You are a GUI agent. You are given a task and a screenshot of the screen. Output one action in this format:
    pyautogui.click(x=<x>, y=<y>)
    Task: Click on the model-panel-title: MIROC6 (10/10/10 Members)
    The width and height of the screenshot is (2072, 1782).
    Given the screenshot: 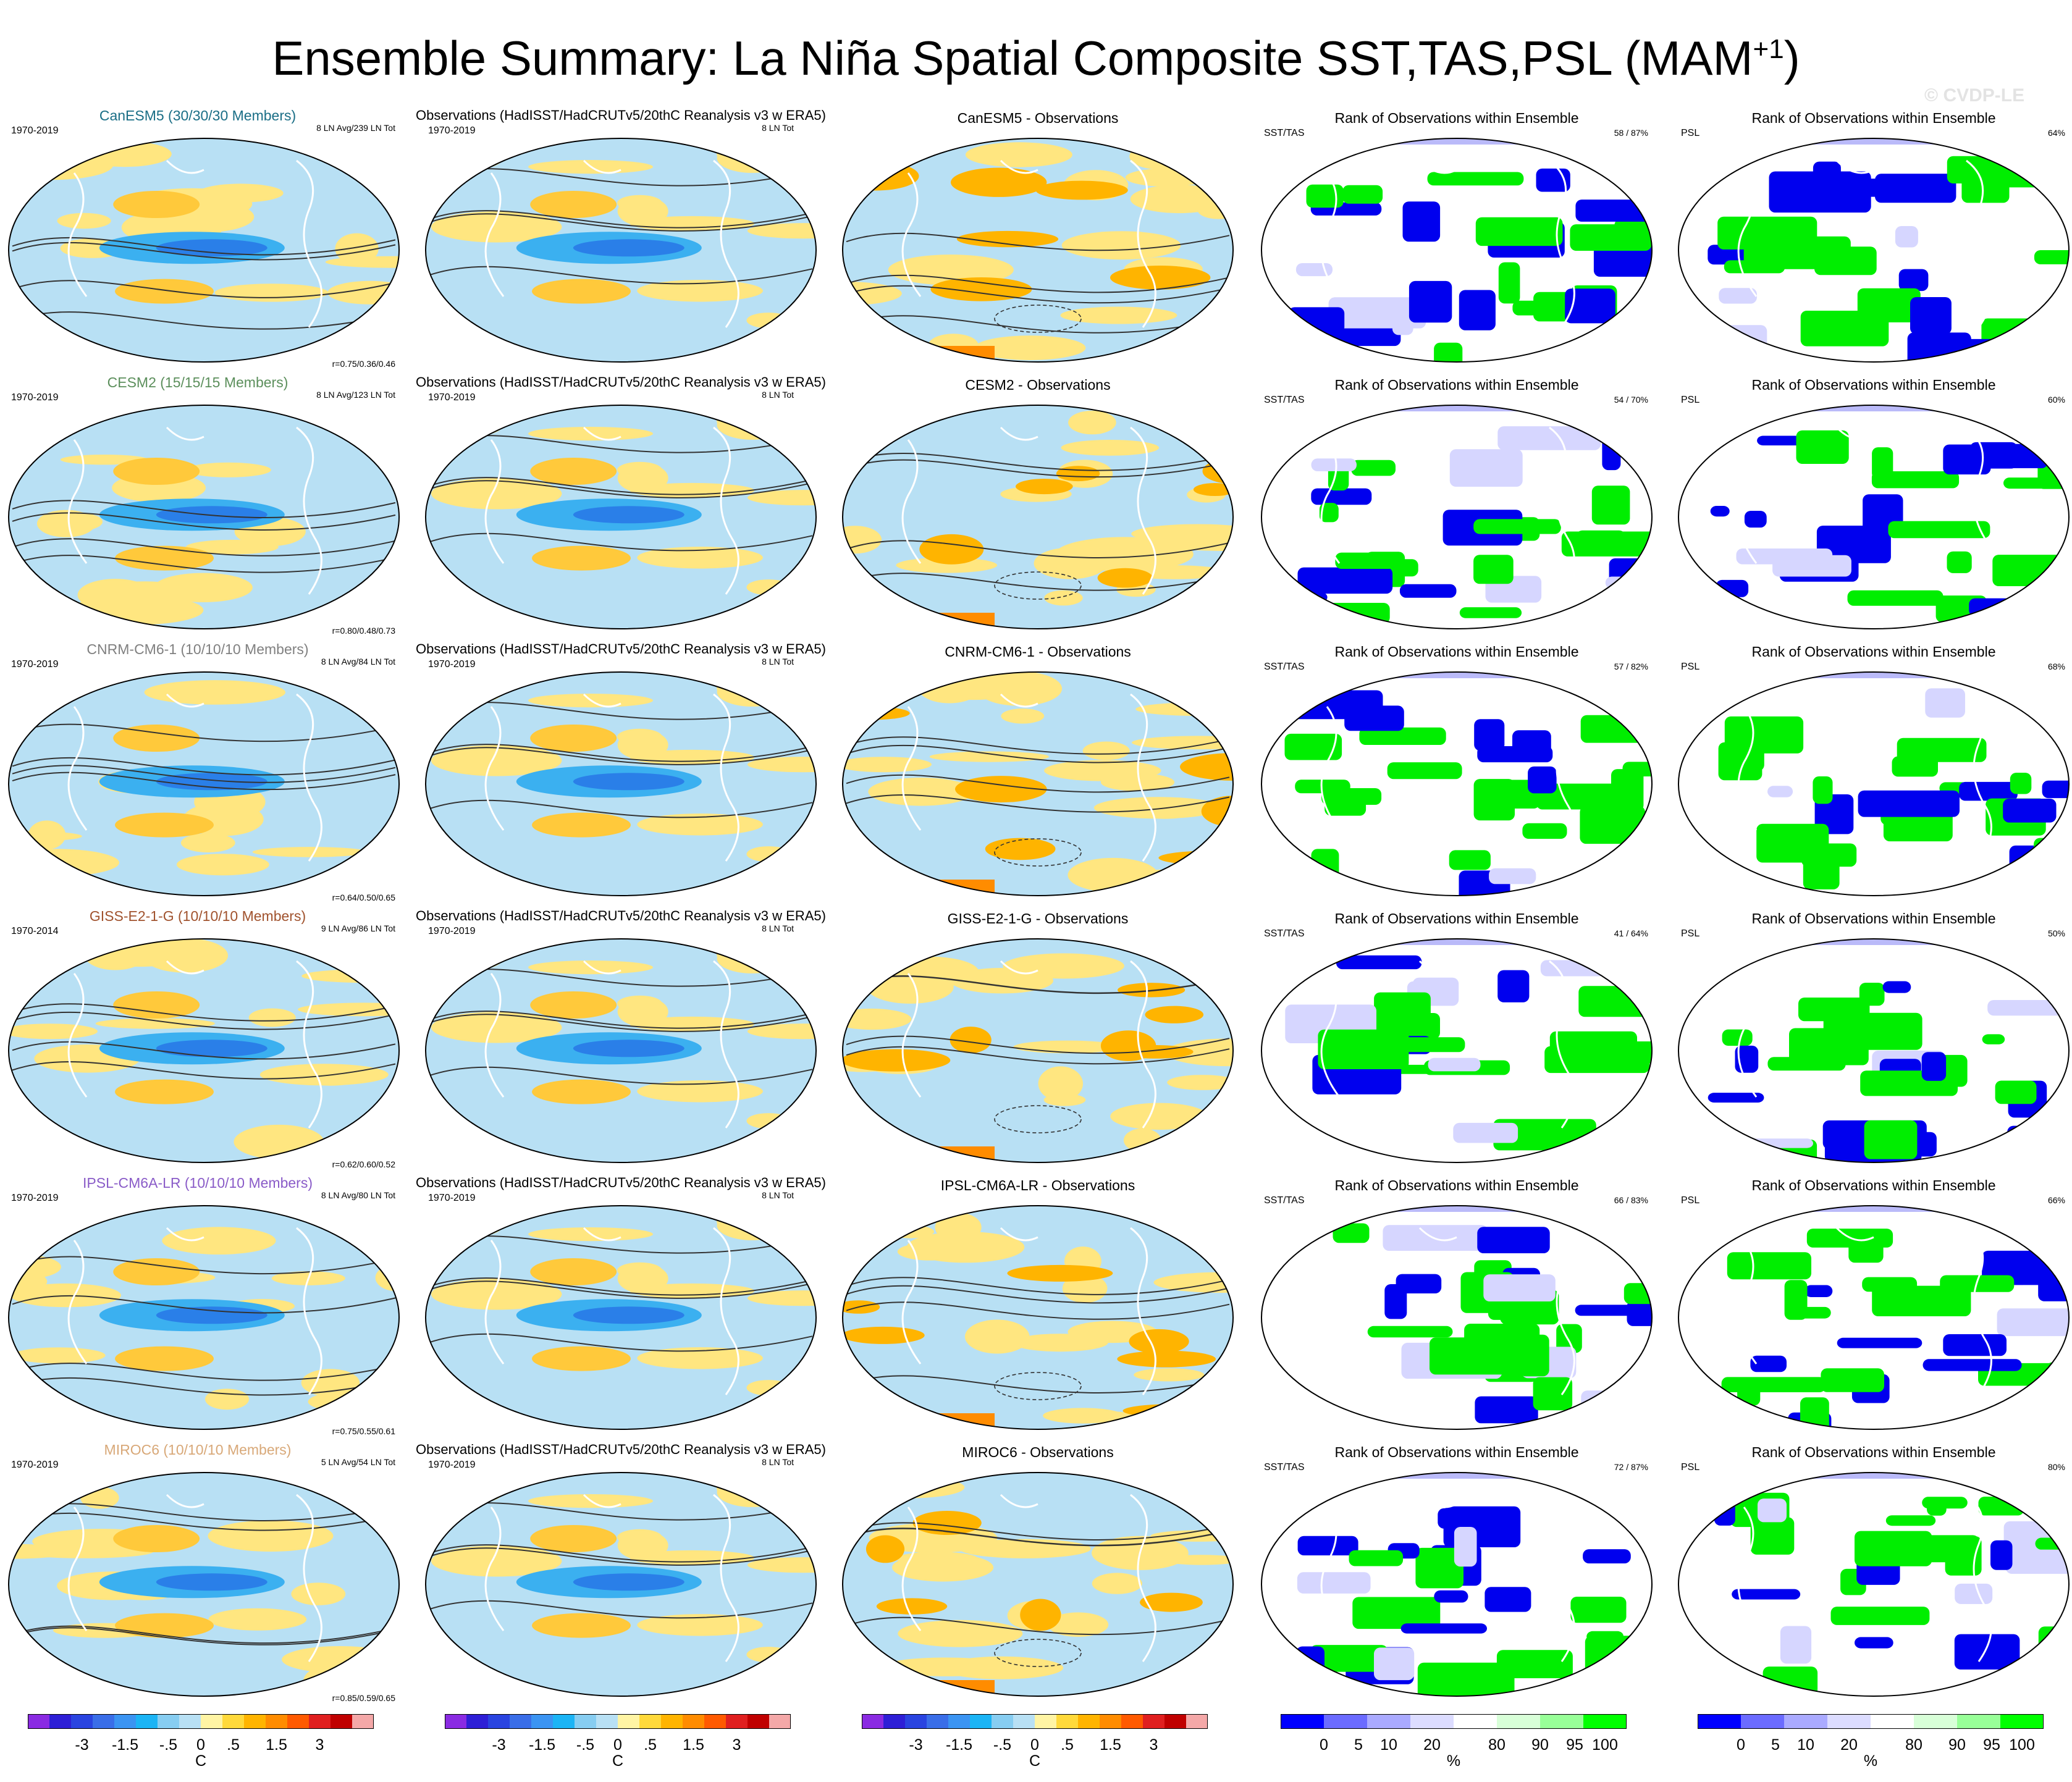 What is the action you would take?
    pyautogui.click(x=198, y=1450)
    